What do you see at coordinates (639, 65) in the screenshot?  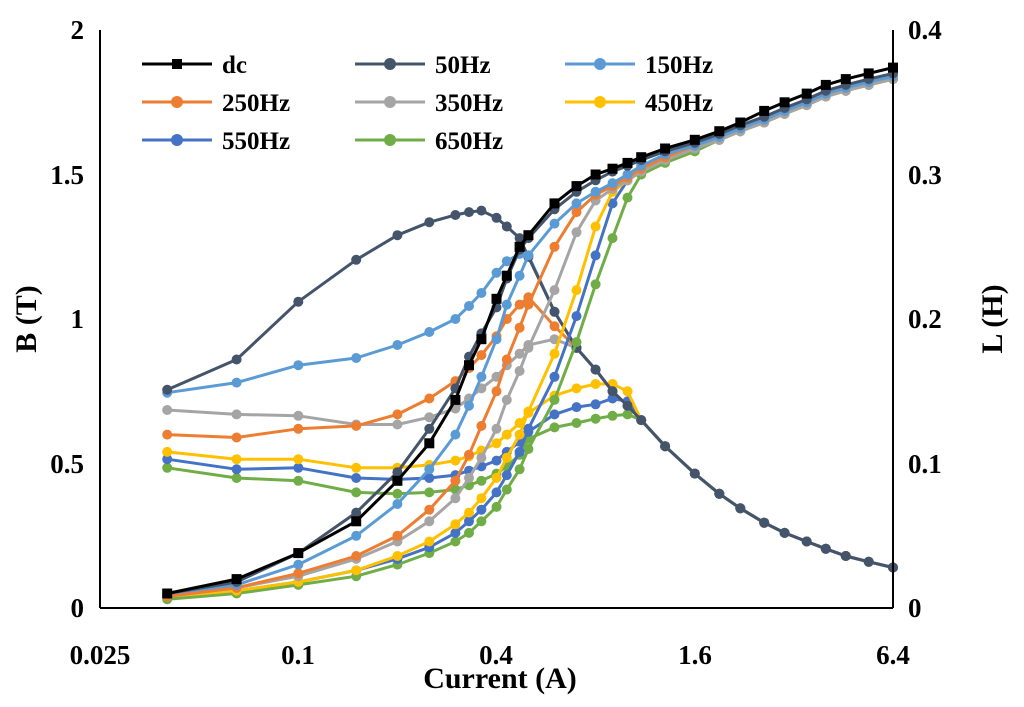 I see `legend-item-150hz: 150Hz` at bounding box center [639, 65].